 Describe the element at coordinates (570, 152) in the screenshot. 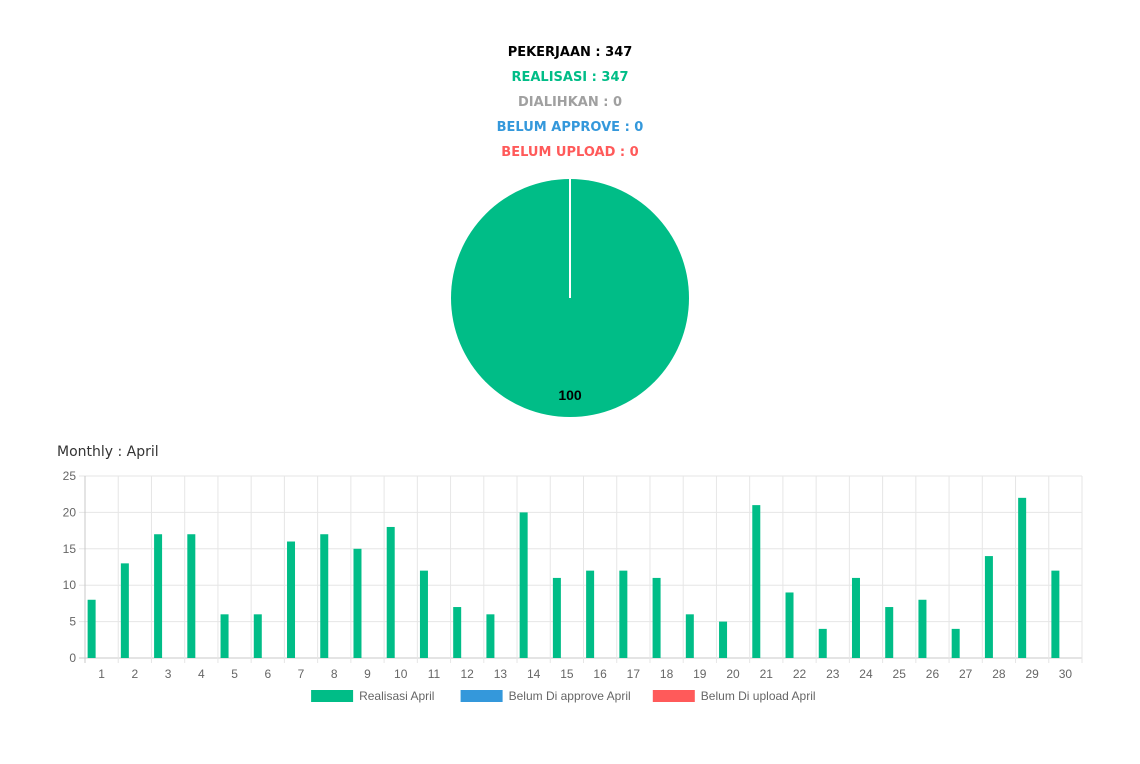

I see `stat-belum-upload: BELUM UPLOAD : 0` at that location.